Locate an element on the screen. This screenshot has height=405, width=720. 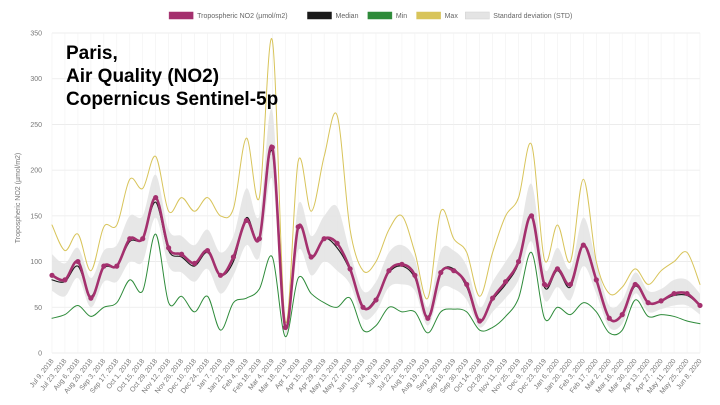
overlay-line-city: Paris, is located at coordinates (92, 53).